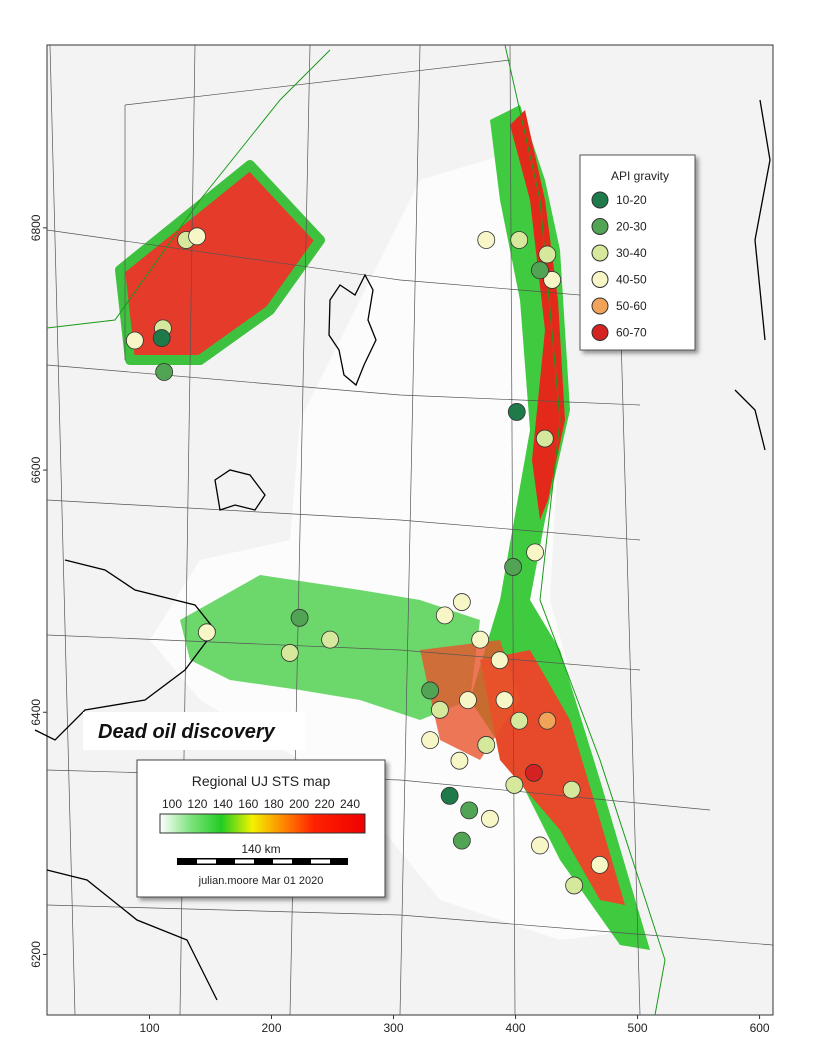 Image resolution: width=823 pixels, height=1064 pixels. What do you see at coordinates (262, 823) in the screenshot?
I see `colorbar` at bounding box center [262, 823].